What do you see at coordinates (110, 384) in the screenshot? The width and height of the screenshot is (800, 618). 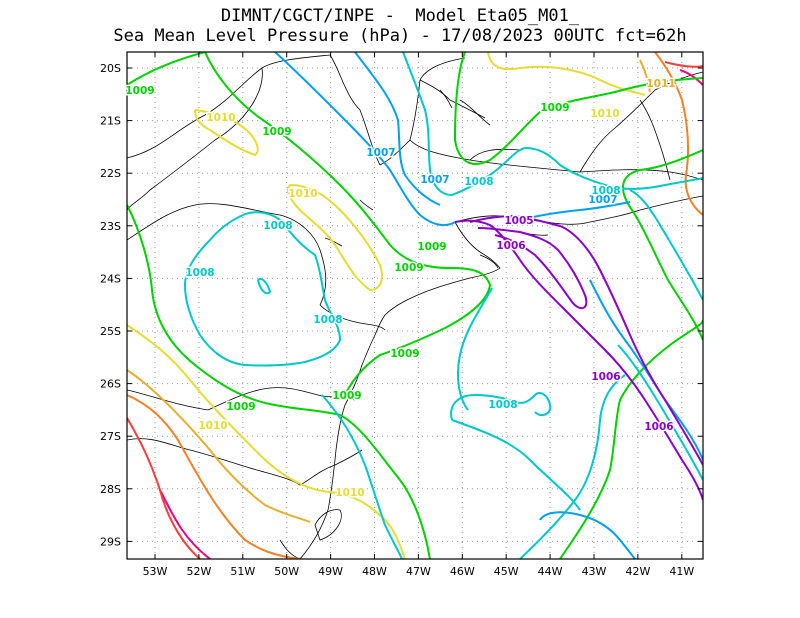 I see `lat-tick-label: 26S` at bounding box center [110, 384].